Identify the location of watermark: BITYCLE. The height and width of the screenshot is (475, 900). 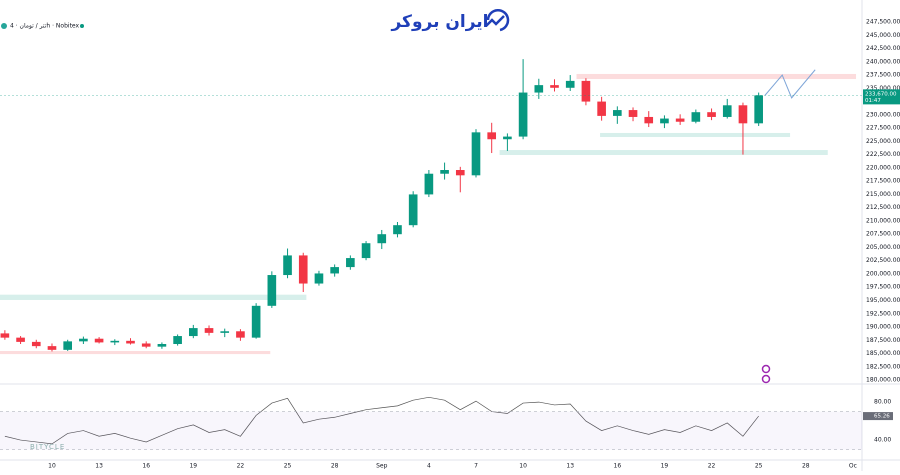
(47, 447).